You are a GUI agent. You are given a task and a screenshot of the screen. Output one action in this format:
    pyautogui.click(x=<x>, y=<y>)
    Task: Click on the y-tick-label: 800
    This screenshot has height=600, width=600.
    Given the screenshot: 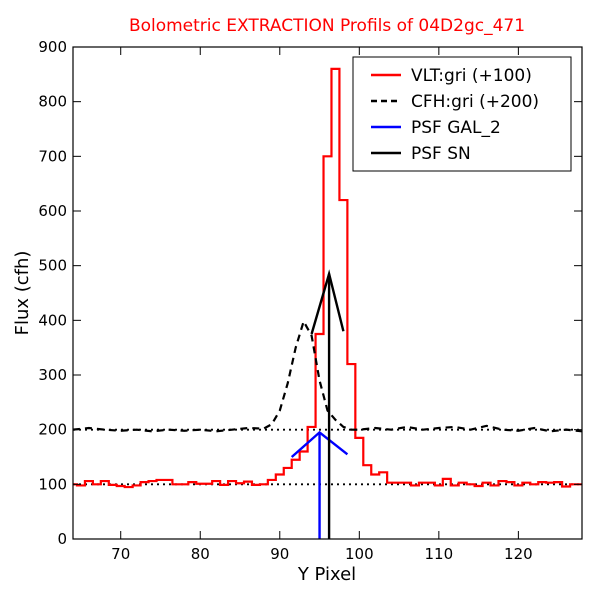 What is the action you would take?
    pyautogui.click(x=52, y=102)
    